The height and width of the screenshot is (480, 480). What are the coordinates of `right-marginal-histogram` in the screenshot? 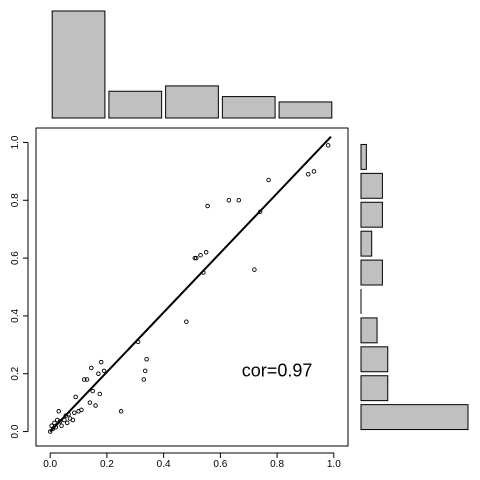 It's located at (414, 287).